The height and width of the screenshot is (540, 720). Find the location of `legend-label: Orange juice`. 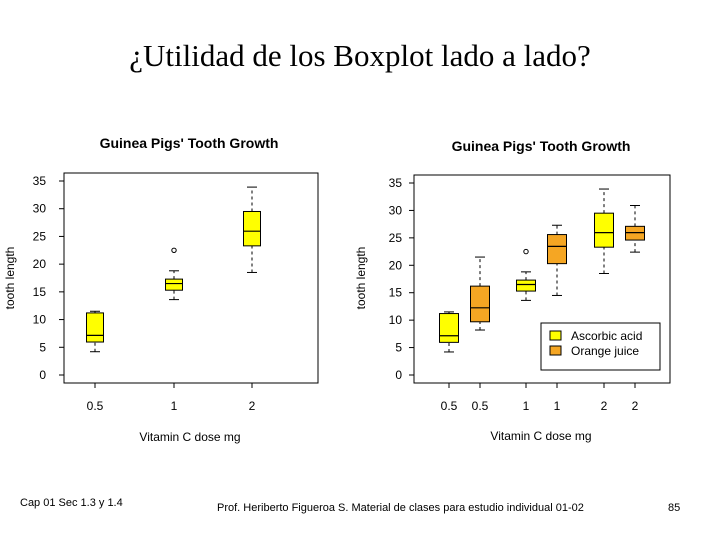

legend-label: Orange juice is located at coordinates (605, 351).